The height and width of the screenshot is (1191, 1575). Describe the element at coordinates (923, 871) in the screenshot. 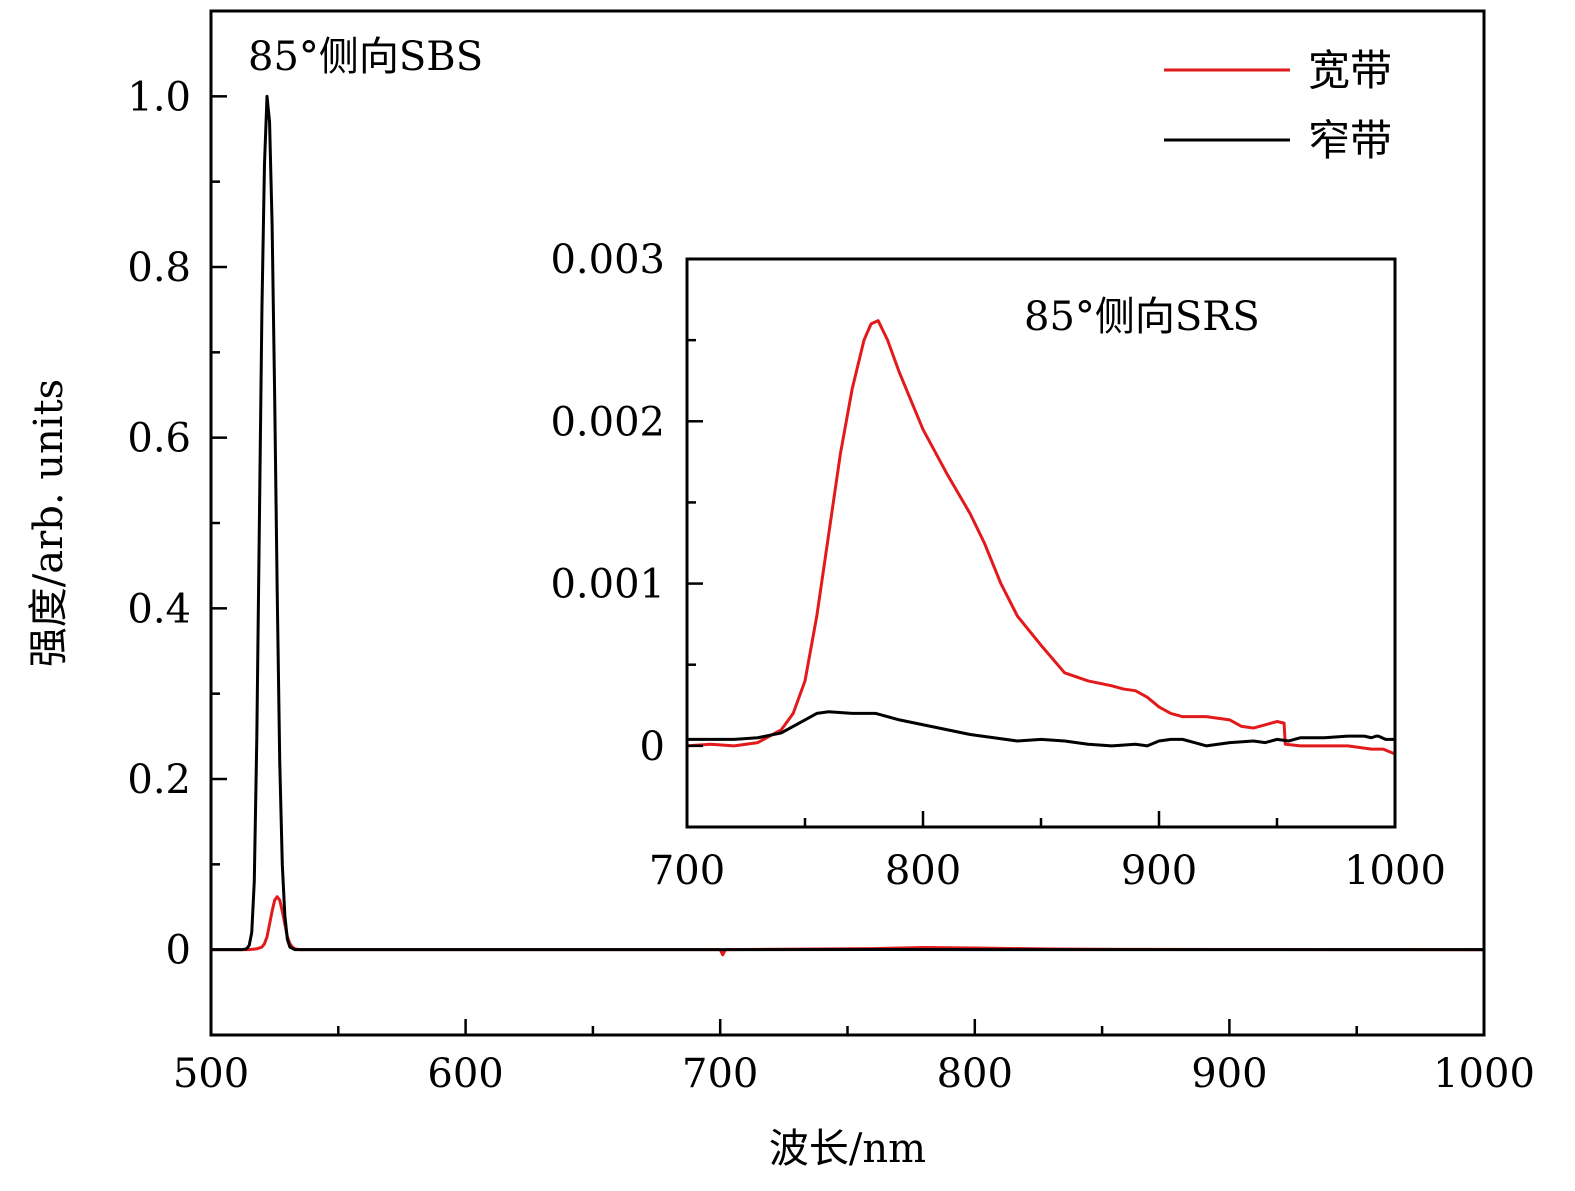

I see `inset-x-tick-label: 800` at that location.